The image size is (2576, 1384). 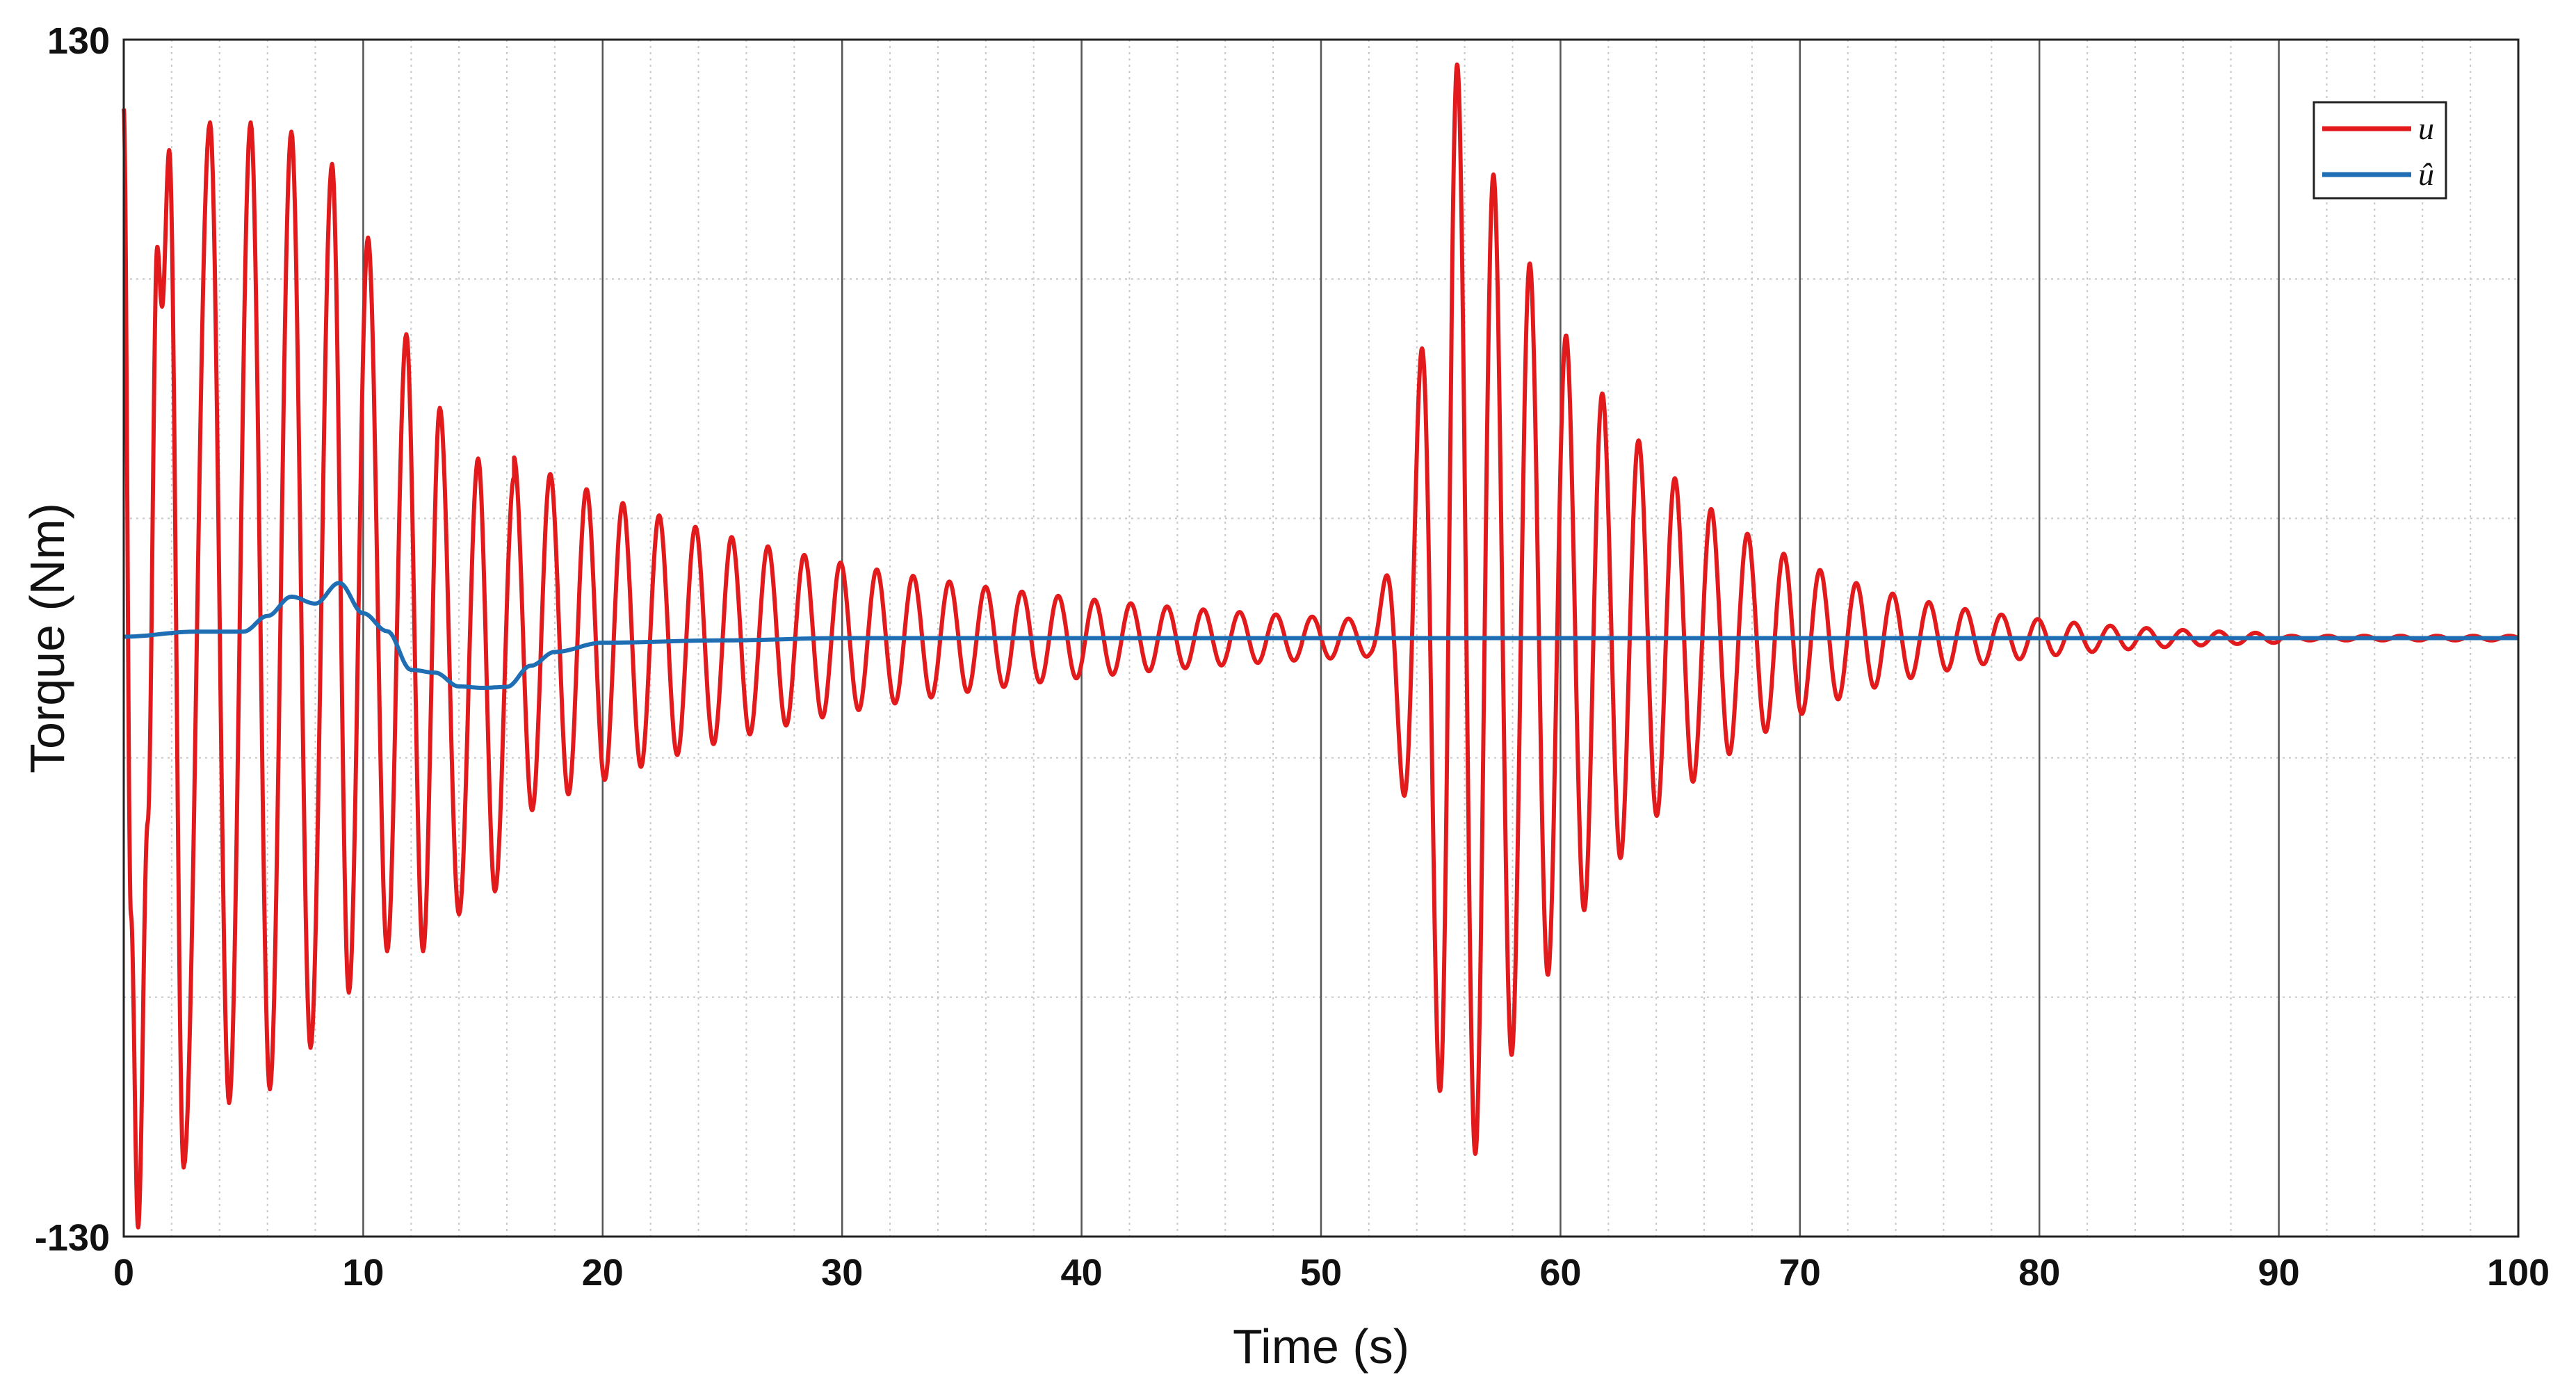 What do you see at coordinates (1321, 1273) in the screenshot?
I see `x-tick-label: 50` at bounding box center [1321, 1273].